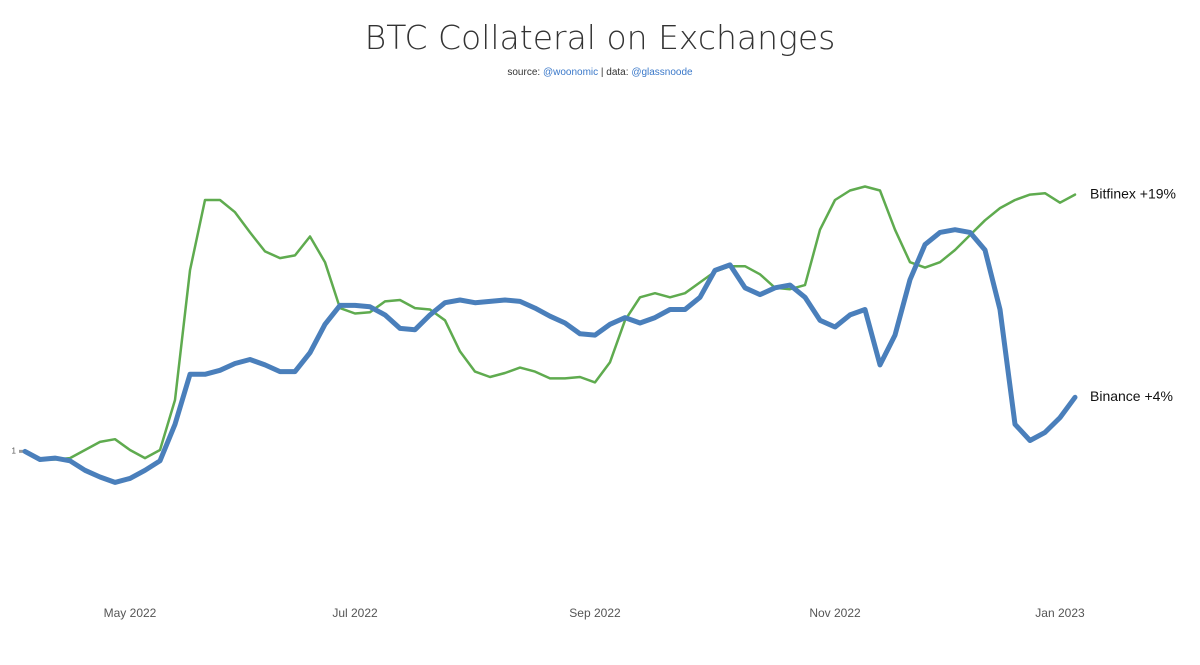 This screenshot has height=665, width=1200. Describe the element at coordinates (570, 72) in the screenshot. I see `source-link: @woonomic` at that location.